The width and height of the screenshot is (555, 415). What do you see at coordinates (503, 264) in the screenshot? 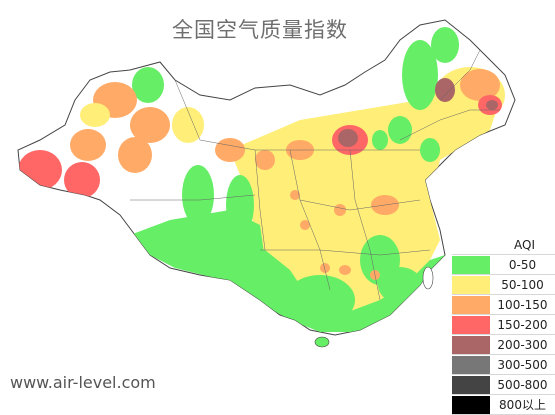
I see `legend-item: 0-50` at bounding box center [503, 264].